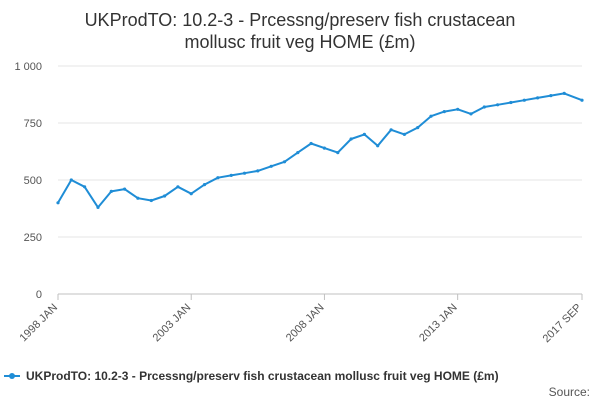 The width and height of the screenshot is (600, 400). I want to click on legend-dot-marker, so click(12, 376).